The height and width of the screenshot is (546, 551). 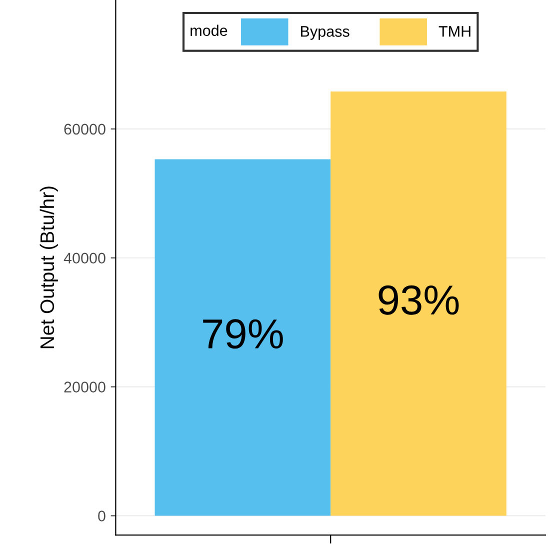 What do you see at coordinates (418, 300) in the screenshot?
I see `annotation: 93%` at bounding box center [418, 300].